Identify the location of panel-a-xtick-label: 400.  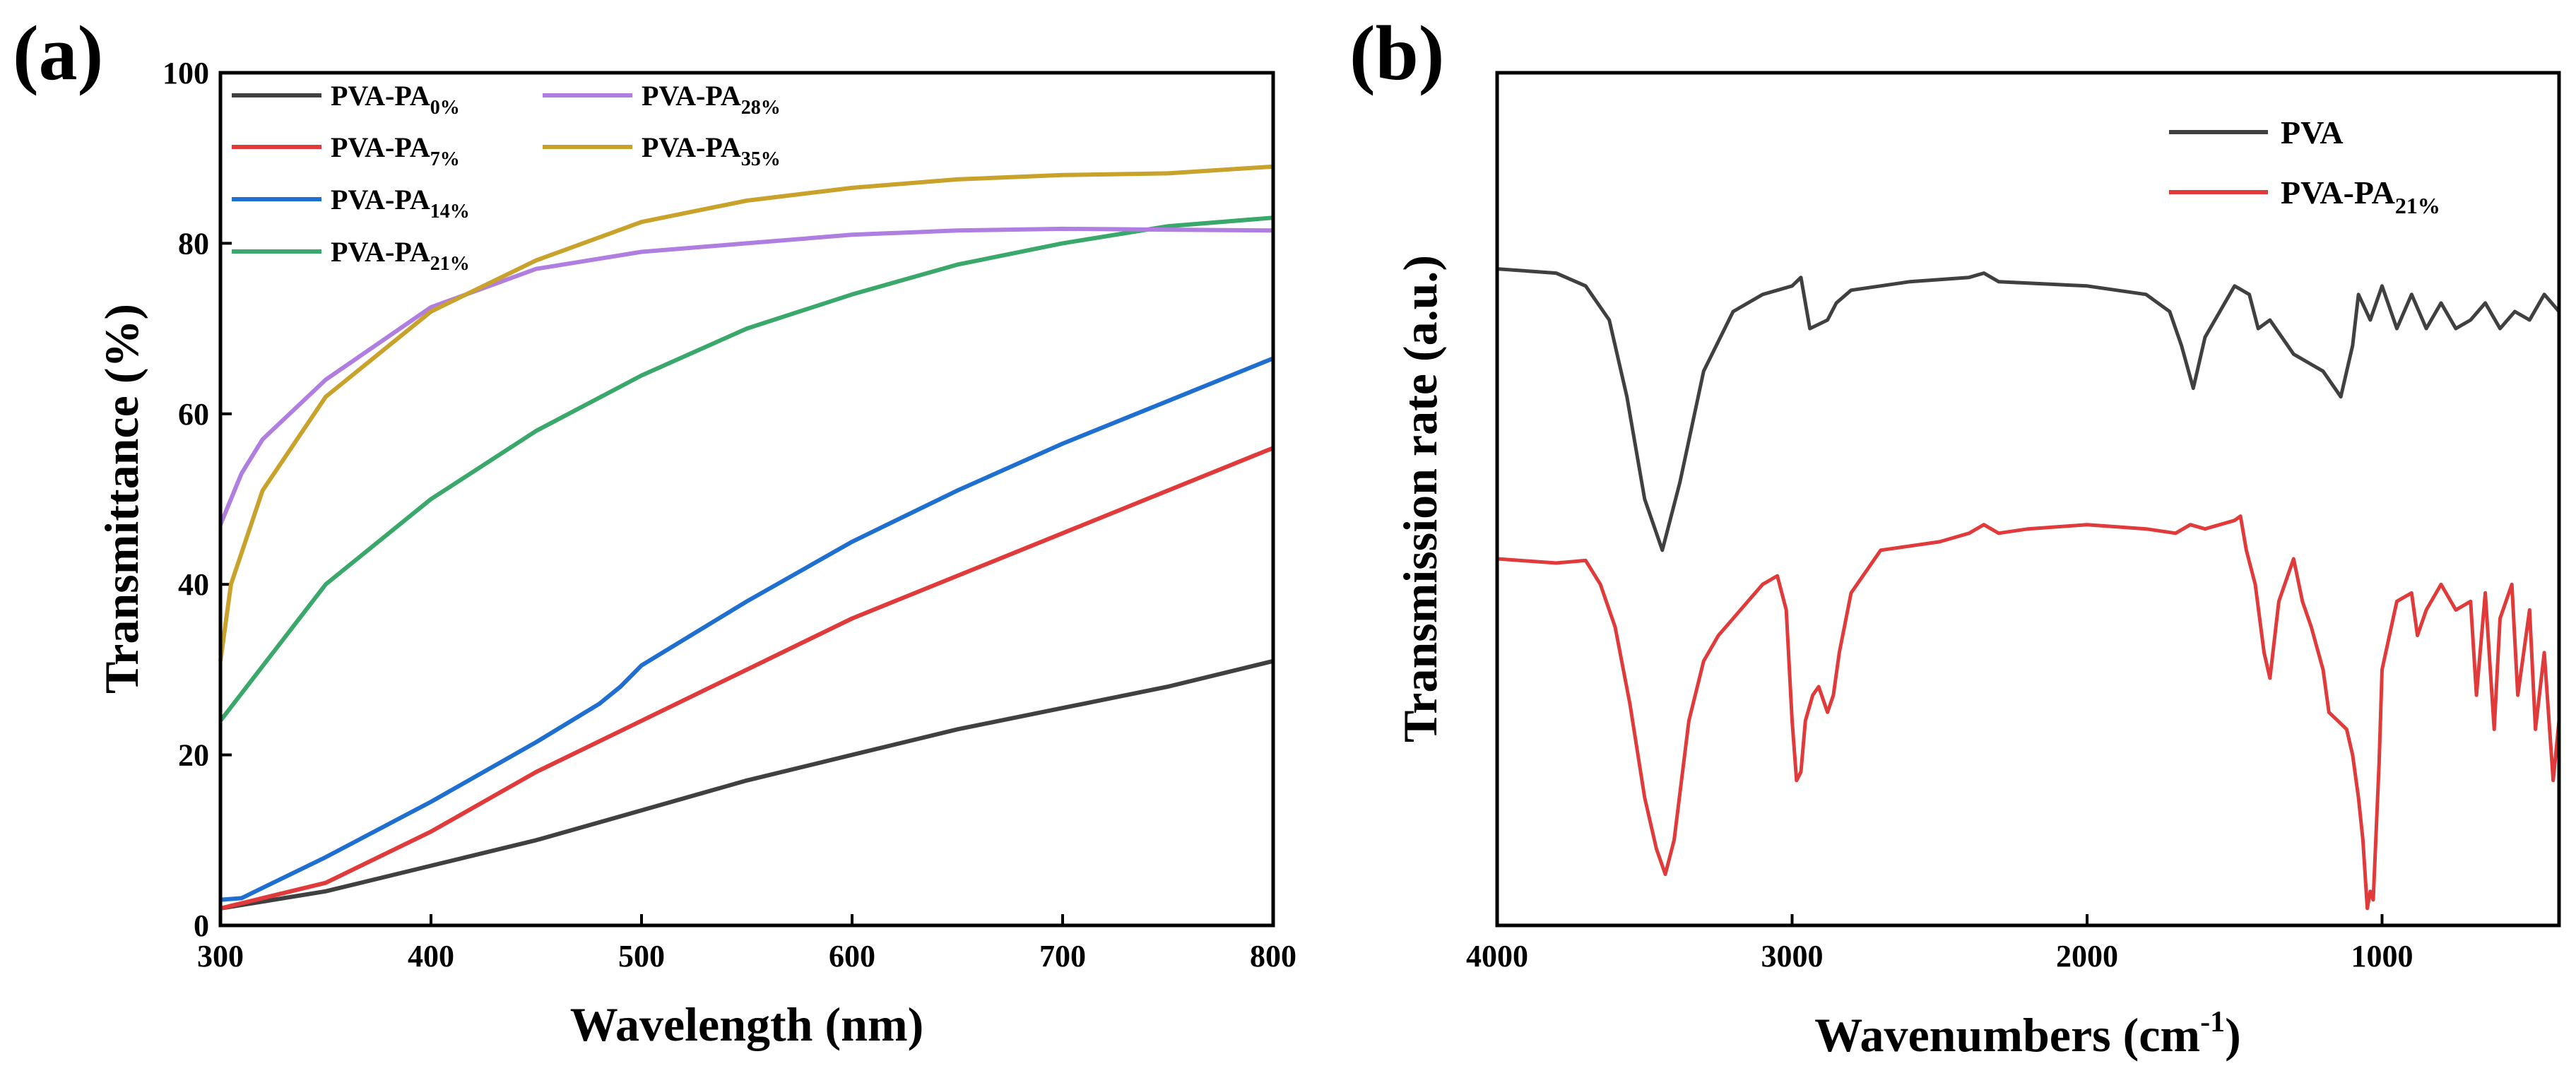
(431, 956).